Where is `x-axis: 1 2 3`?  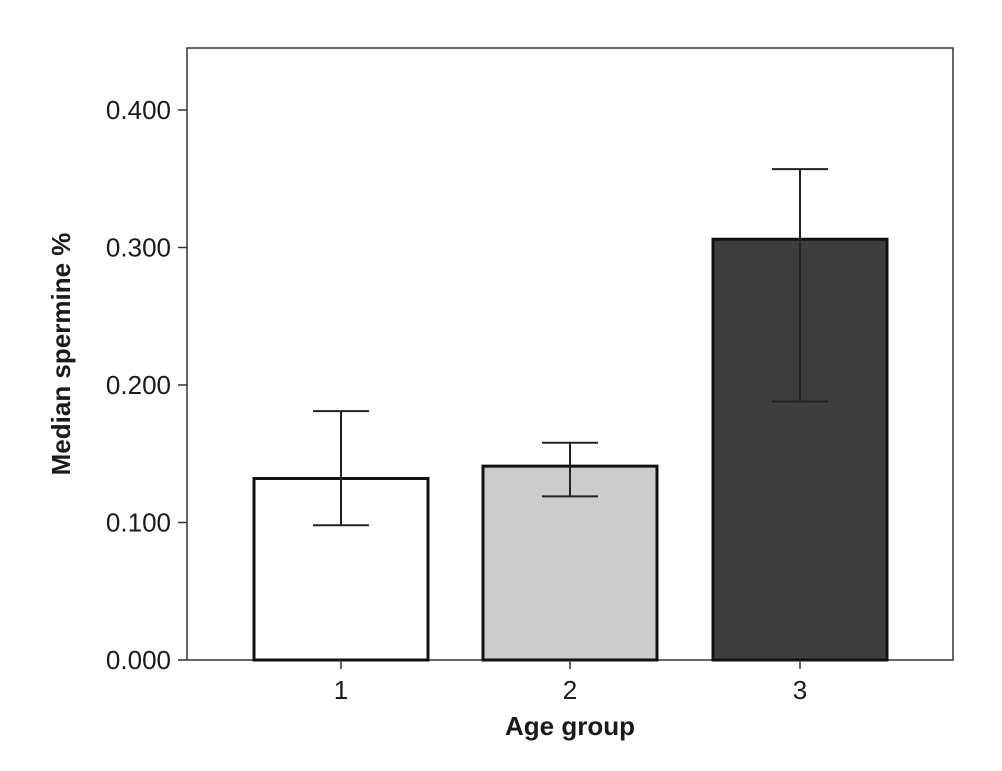
x-axis: 1 2 3 is located at coordinates (570, 682).